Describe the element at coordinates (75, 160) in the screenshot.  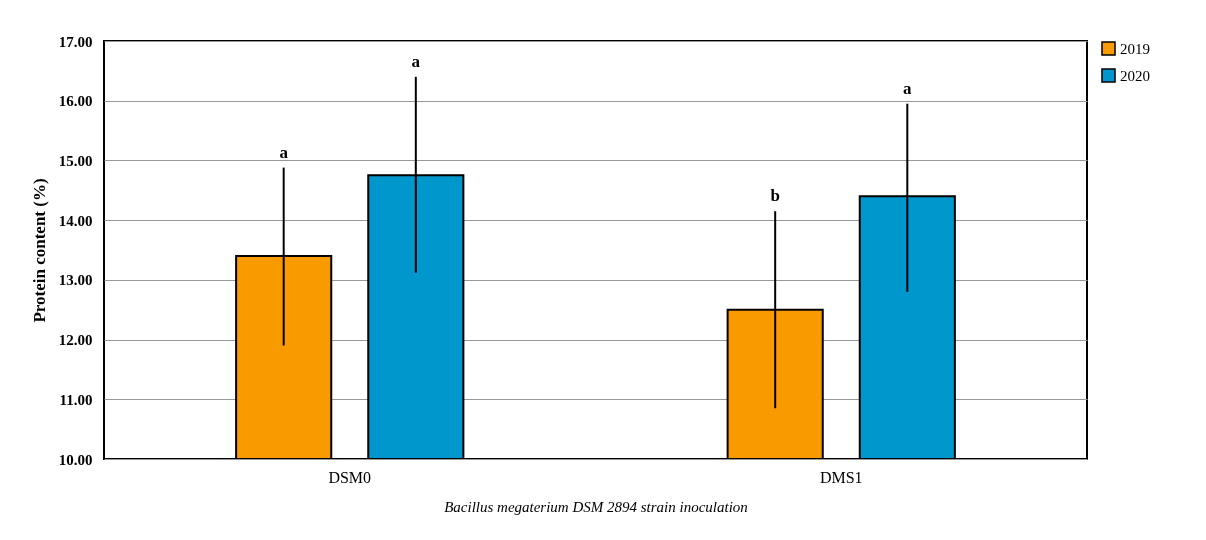
I see `y-tick-label: 15.00` at that location.